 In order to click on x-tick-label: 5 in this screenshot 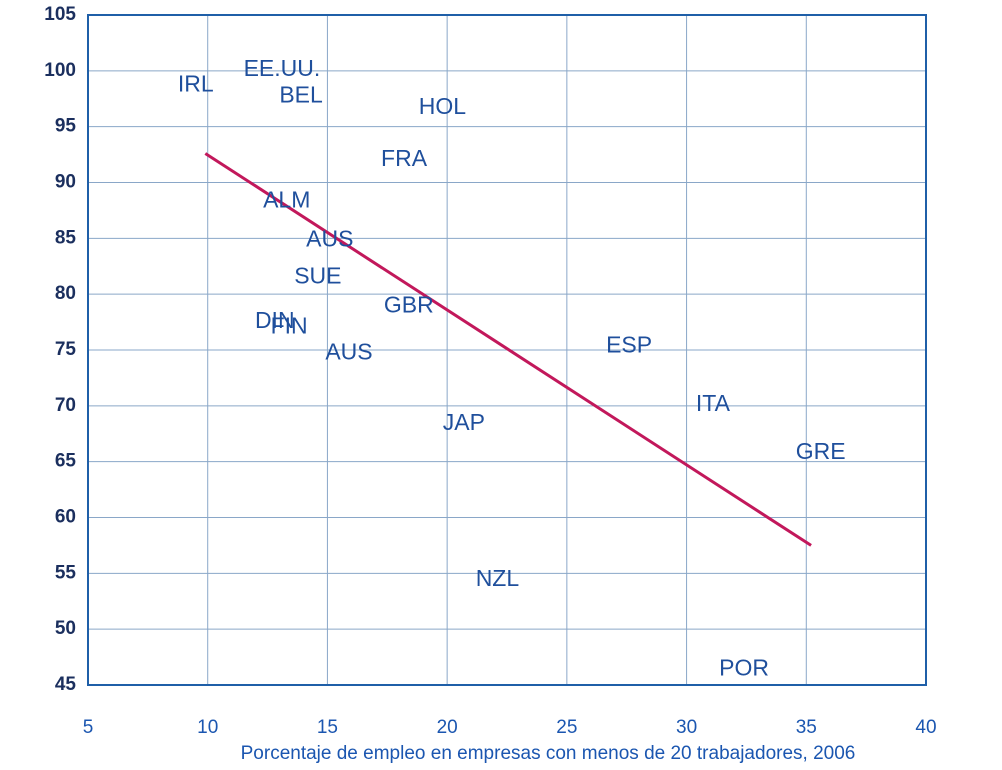, I will do `click(88, 727)`.